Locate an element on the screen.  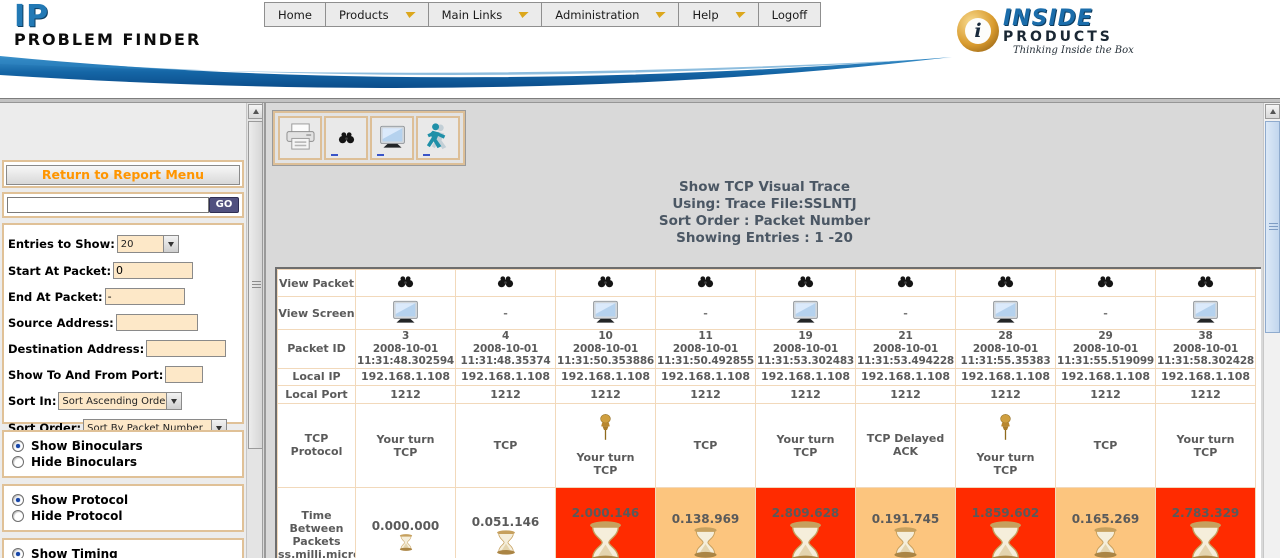
packet-id-line: 28 is located at coordinates (1005, 336).